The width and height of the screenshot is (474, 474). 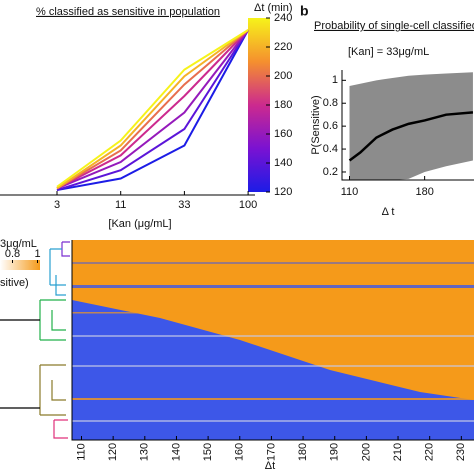 I want to click on y-tick-label: 0.8, so click(x=330, y=103).